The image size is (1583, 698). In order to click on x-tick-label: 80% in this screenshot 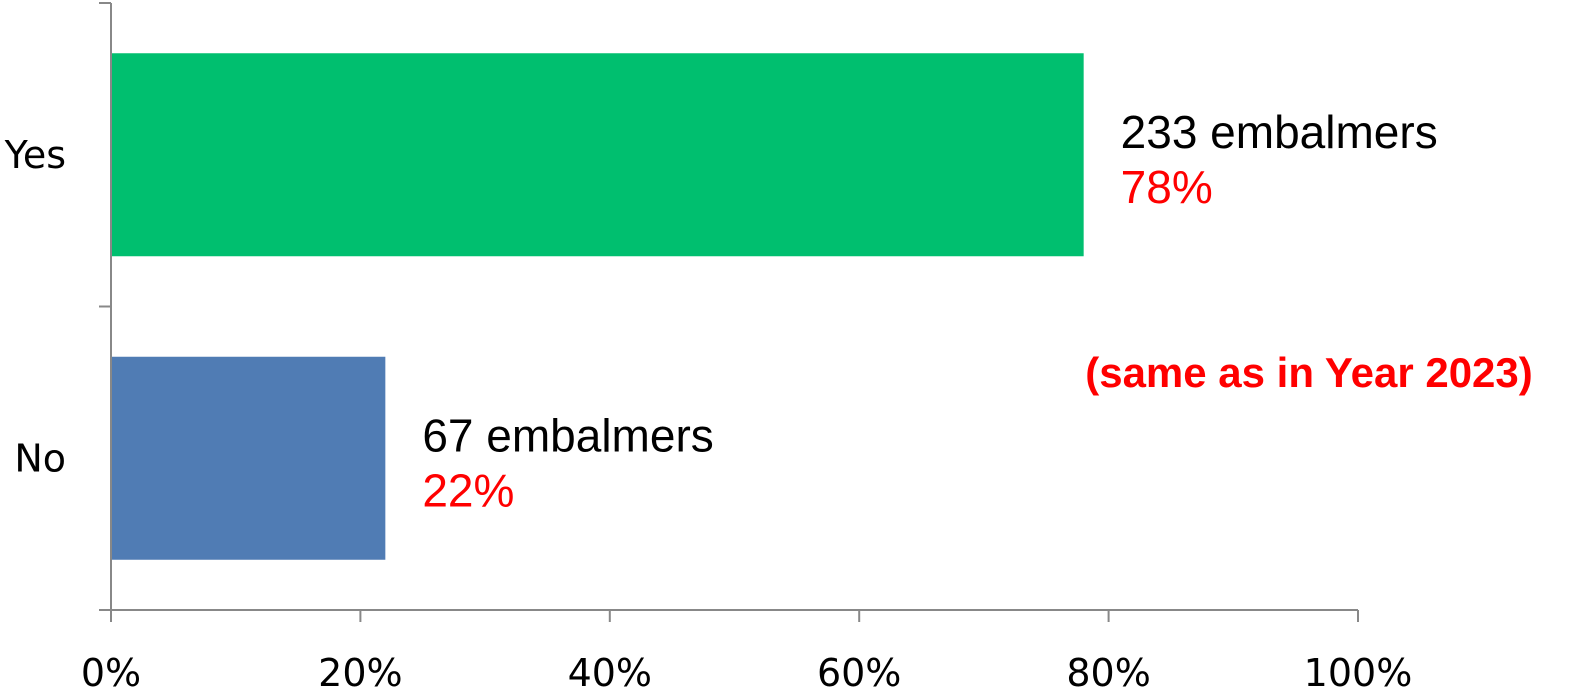, I will do `click(1108, 673)`.